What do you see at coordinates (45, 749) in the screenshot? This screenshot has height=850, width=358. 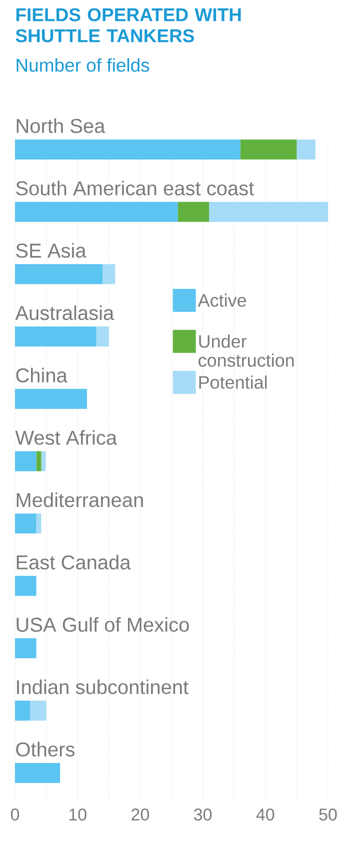 I see `y-tick-label: Others` at bounding box center [45, 749].